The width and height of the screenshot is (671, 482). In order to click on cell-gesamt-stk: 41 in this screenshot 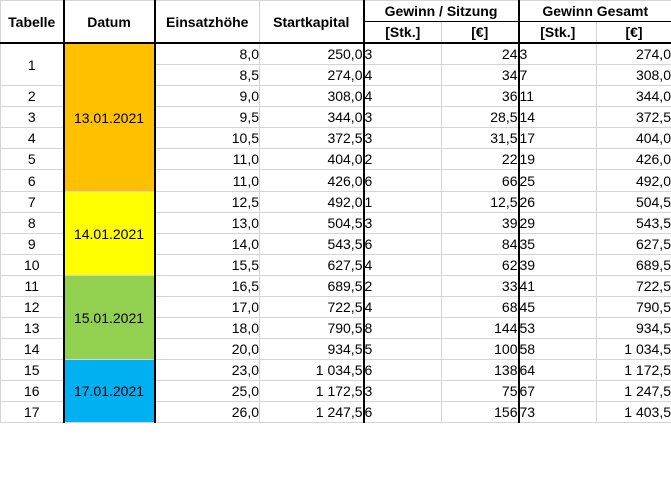, I will do `click(557, 286)`.